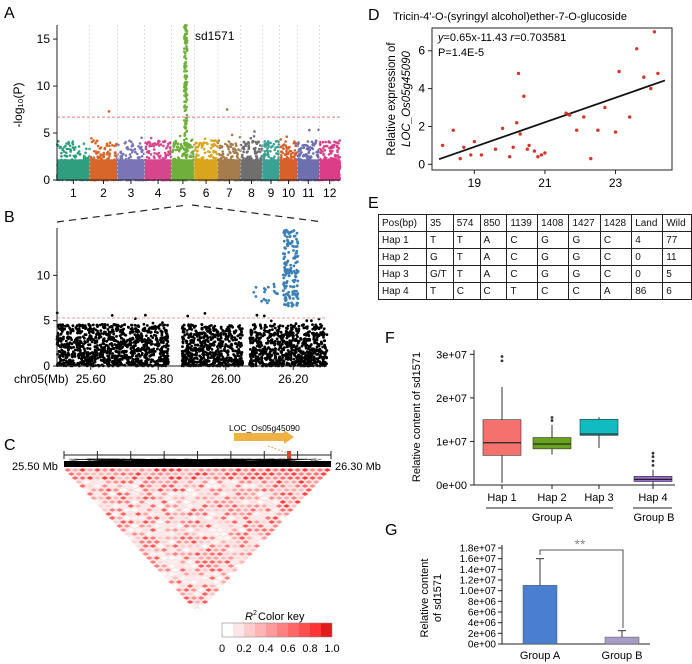 Image resolution: width=692 pixels, height=664 pixels. Describe the element at coordinates (46, 180) in the screenshot. I see `manhattan-y-tick-label: 0` at that location.